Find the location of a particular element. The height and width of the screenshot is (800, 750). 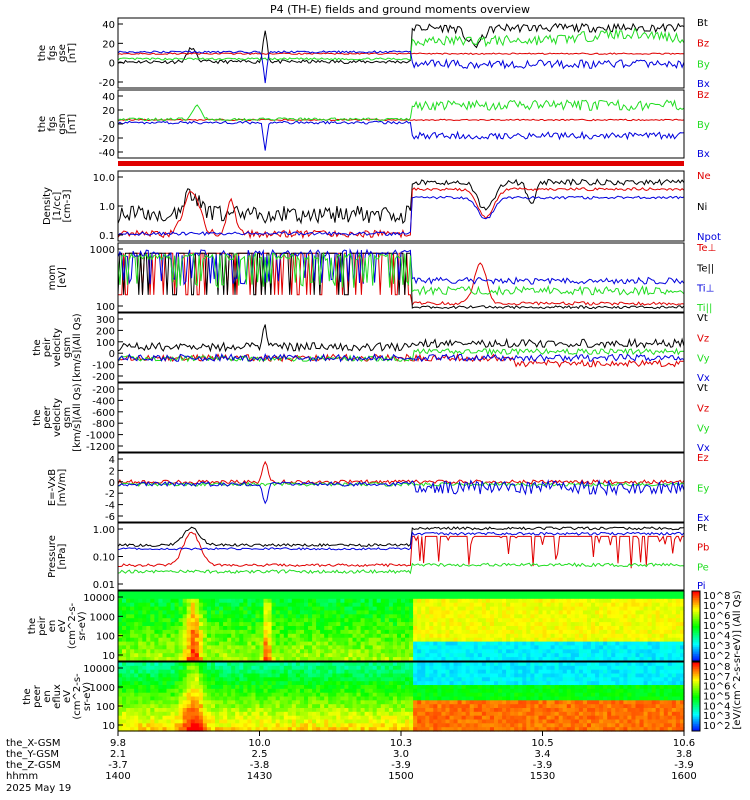

y-tick-label: 0 is located at coordinates (112, 354).